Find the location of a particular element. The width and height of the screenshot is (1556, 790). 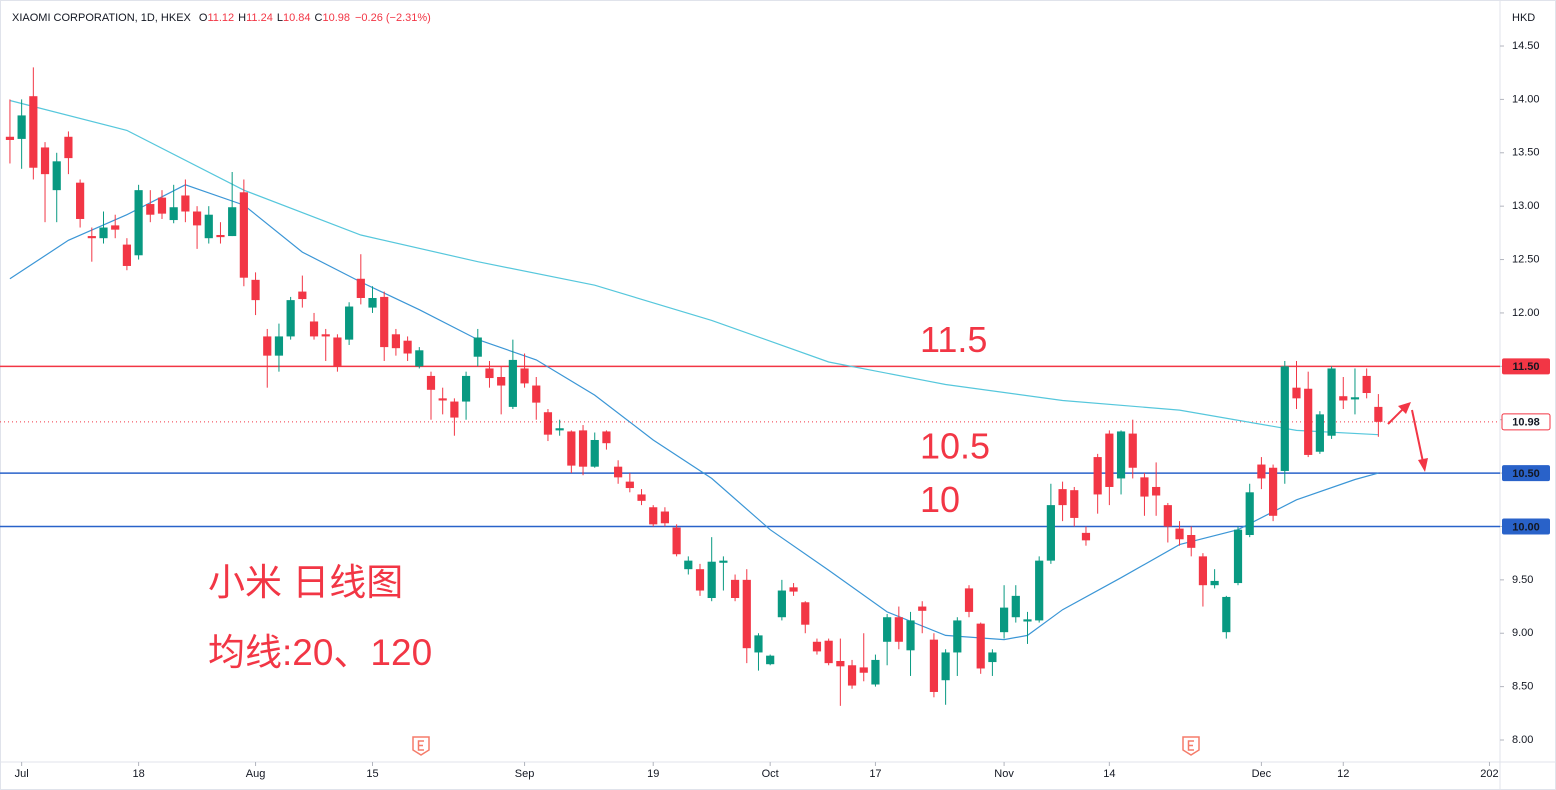

y-tick-label: 8.00 is located at coordinates (1522, 740).